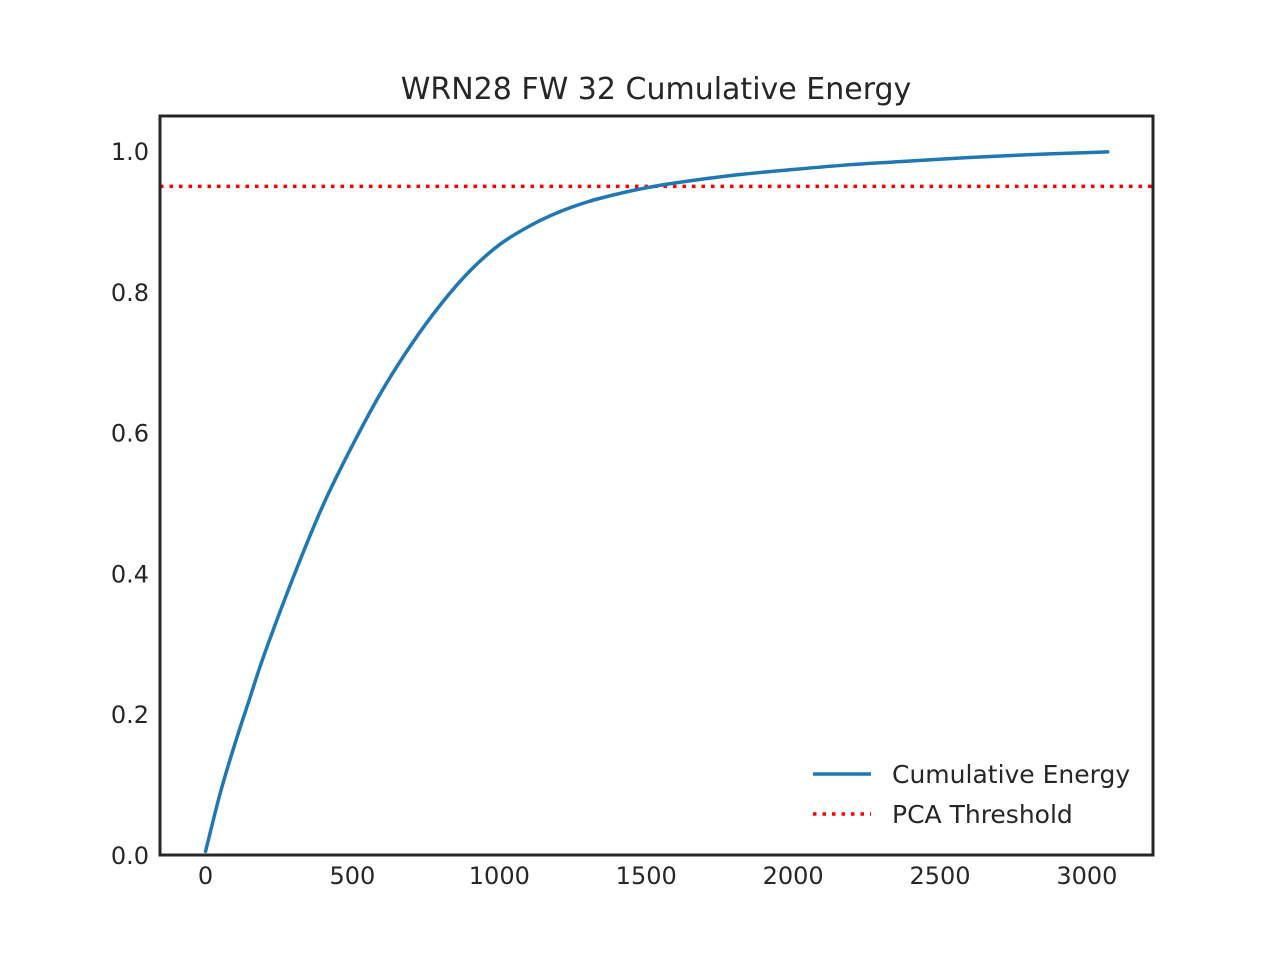 The height and width of the screenshot is (960, 1280). What do you see at coordinates (130, 434) in the screenshot?
I see `y-tick-label-0.6: 0.6` at bounding box center [130, 434].